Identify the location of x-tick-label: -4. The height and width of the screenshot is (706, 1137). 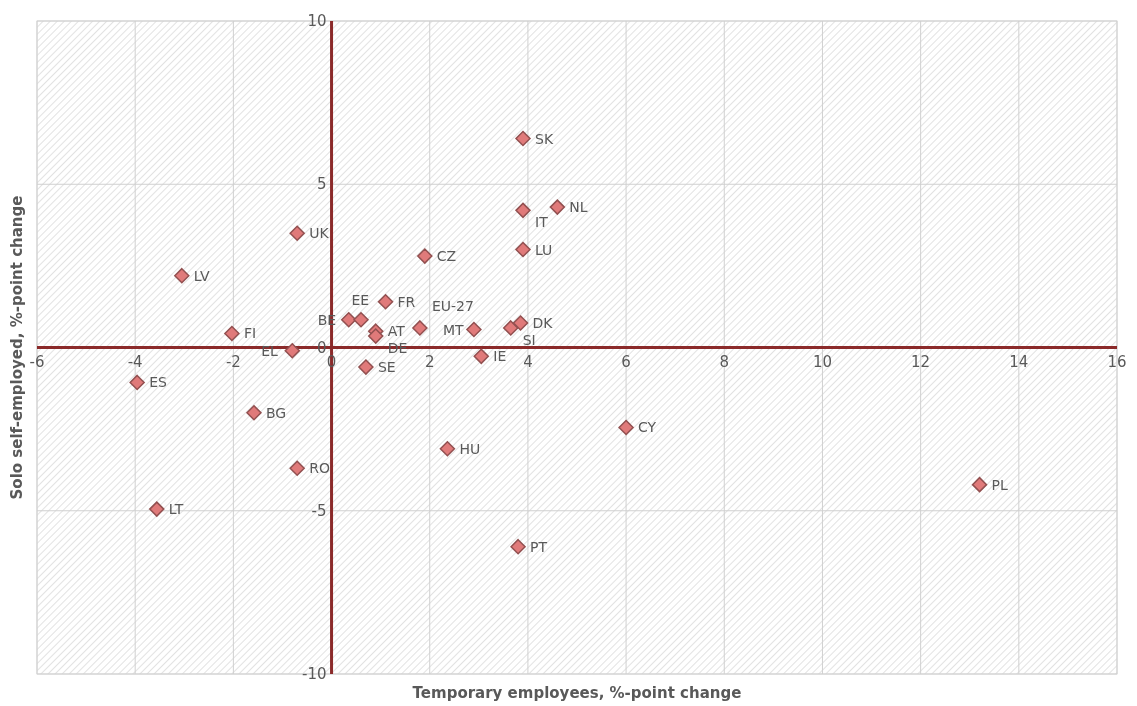
(135, 361).